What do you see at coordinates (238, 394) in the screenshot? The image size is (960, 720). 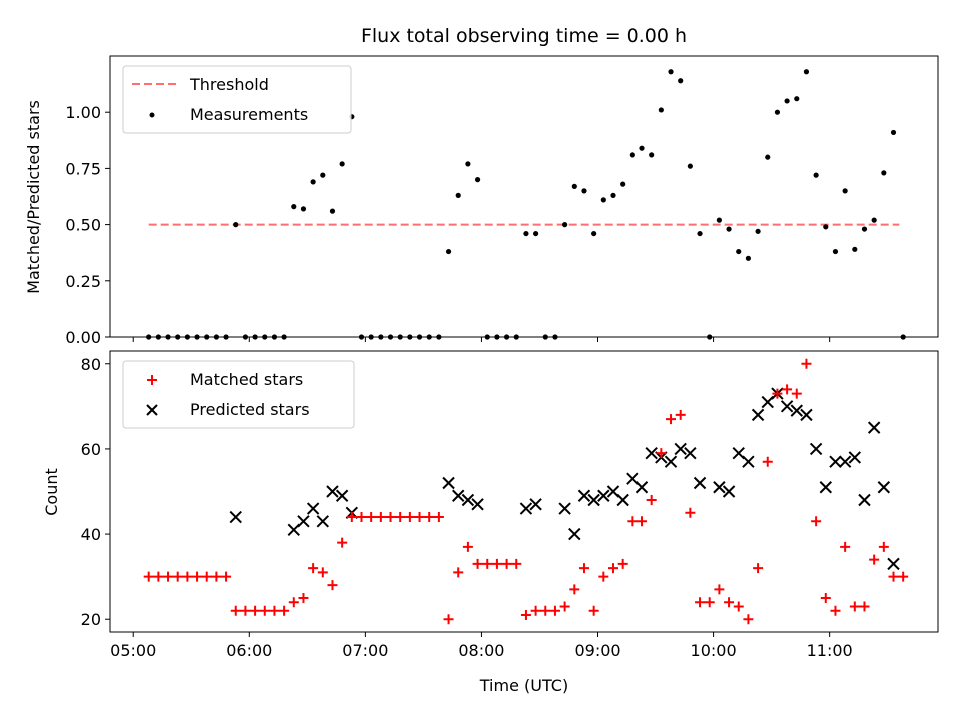 I see `bottom-legend: Matched stars Predicted stars` at bounding box center [238, 394].